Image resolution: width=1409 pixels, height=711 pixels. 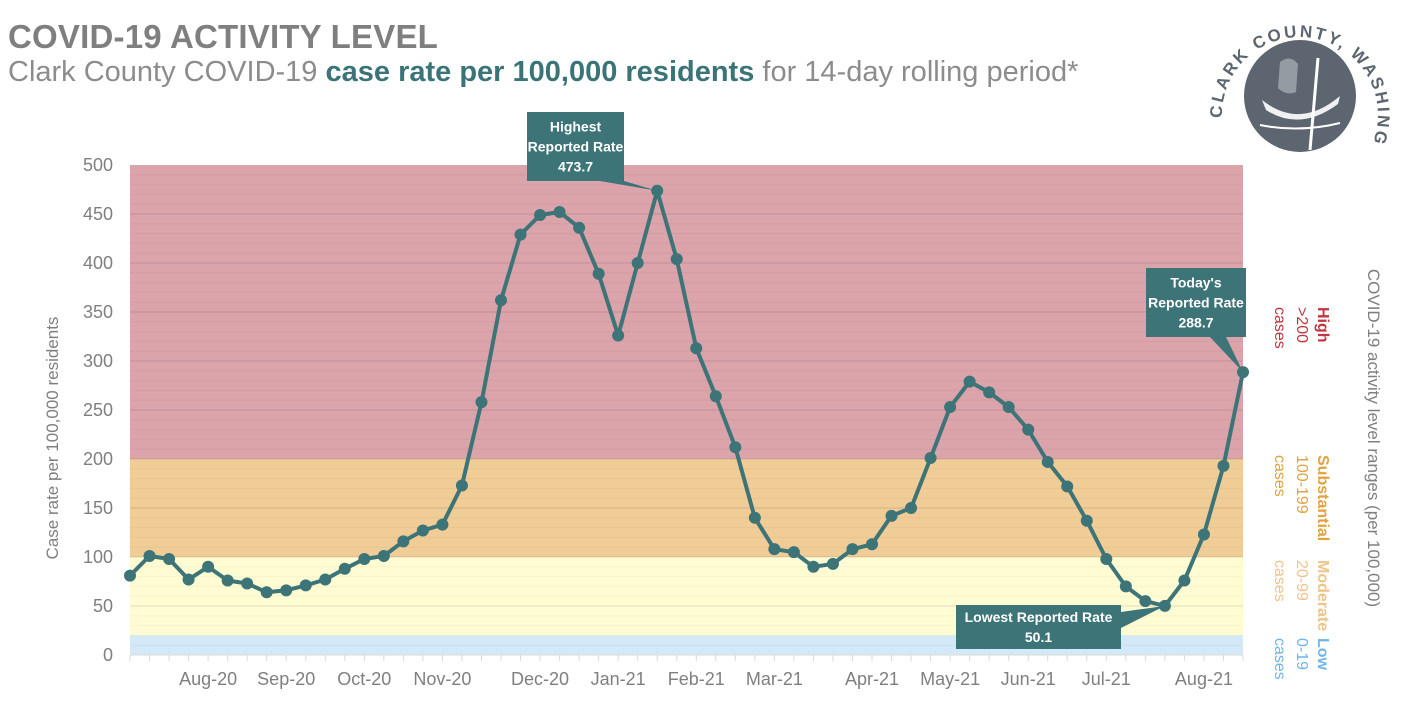 I want to click on callout-today-pointer, so click(x=1226, y=355).